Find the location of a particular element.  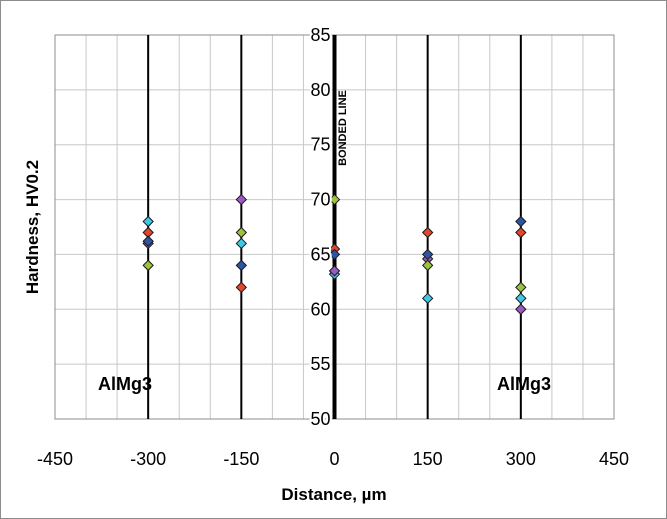

y-tick-label: 80 is located at coordinates (320, 90).